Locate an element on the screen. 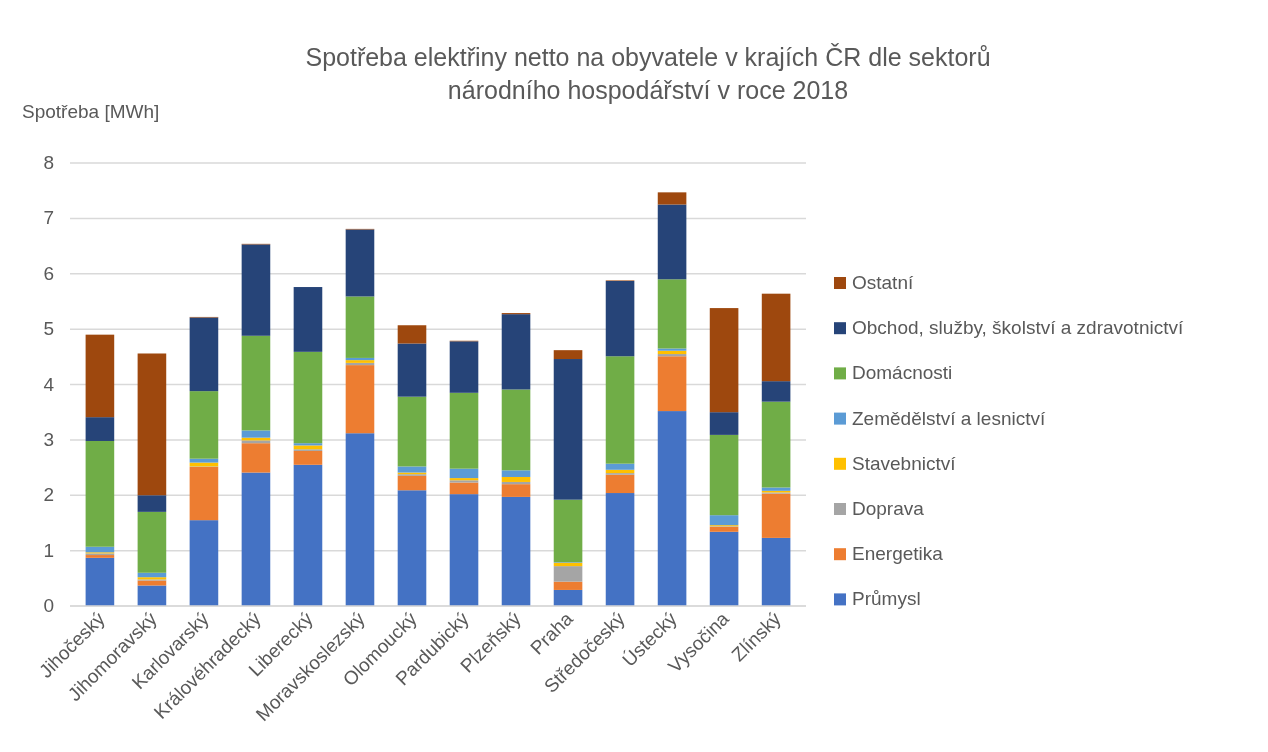 The height and width of the screenshot is (752, 1268). y-axis-title: Spotřeba [MWh] is located at coordinates (91, 111).